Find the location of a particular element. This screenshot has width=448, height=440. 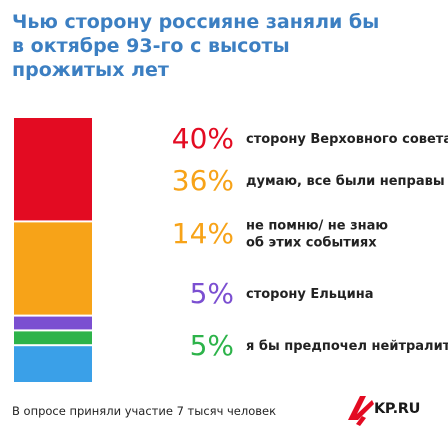

value-label-5: 5% is located at coordinates (212, 345).